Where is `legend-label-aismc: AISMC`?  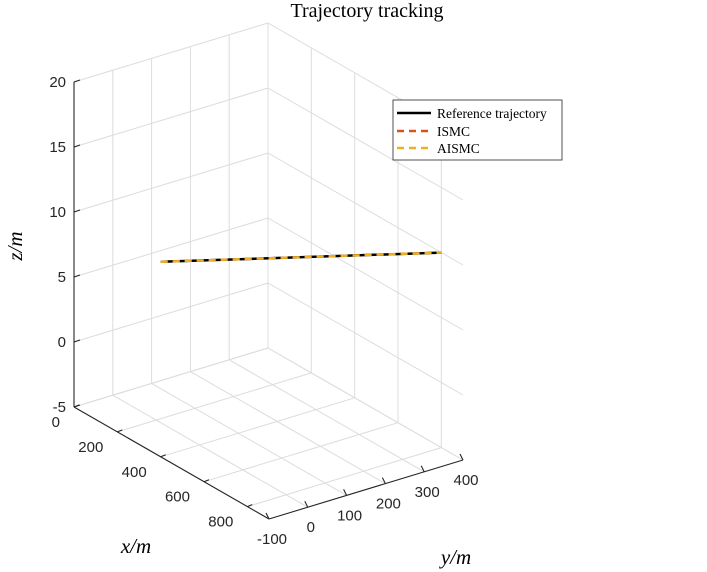
legend-label-aismc: AISMC is located at coordinates (458, 148).